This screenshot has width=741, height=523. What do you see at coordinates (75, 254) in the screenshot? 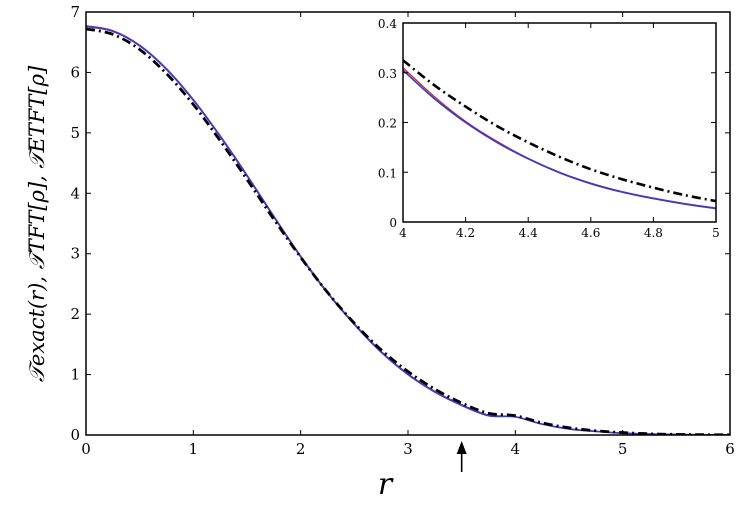
I see `main-y-tick-label: 3` at bounding box center [75, 254].